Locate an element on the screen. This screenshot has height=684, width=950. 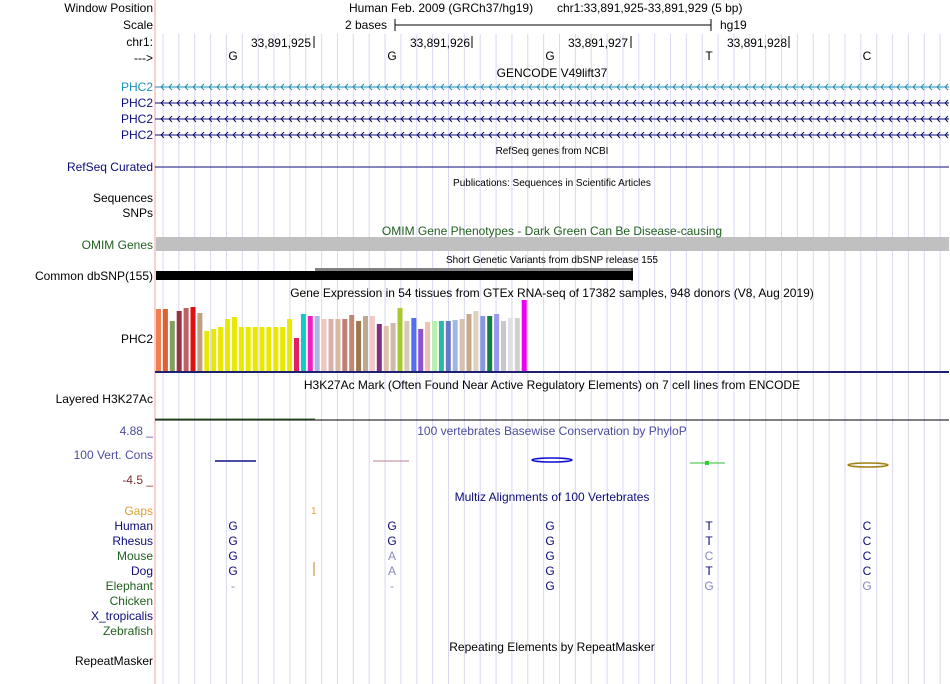
repeatmasker-track-label: RepeatMasker is located at coordinates (113, 661).